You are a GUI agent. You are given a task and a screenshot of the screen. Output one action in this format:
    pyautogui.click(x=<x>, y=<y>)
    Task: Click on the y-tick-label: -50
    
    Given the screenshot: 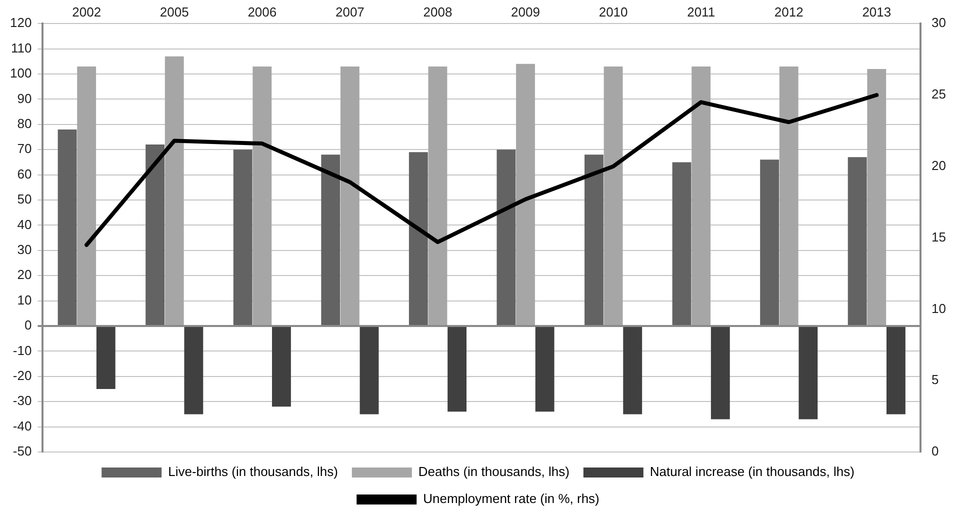 What is the action you would take?
    pyautogui.click(x=22, y=451)
    